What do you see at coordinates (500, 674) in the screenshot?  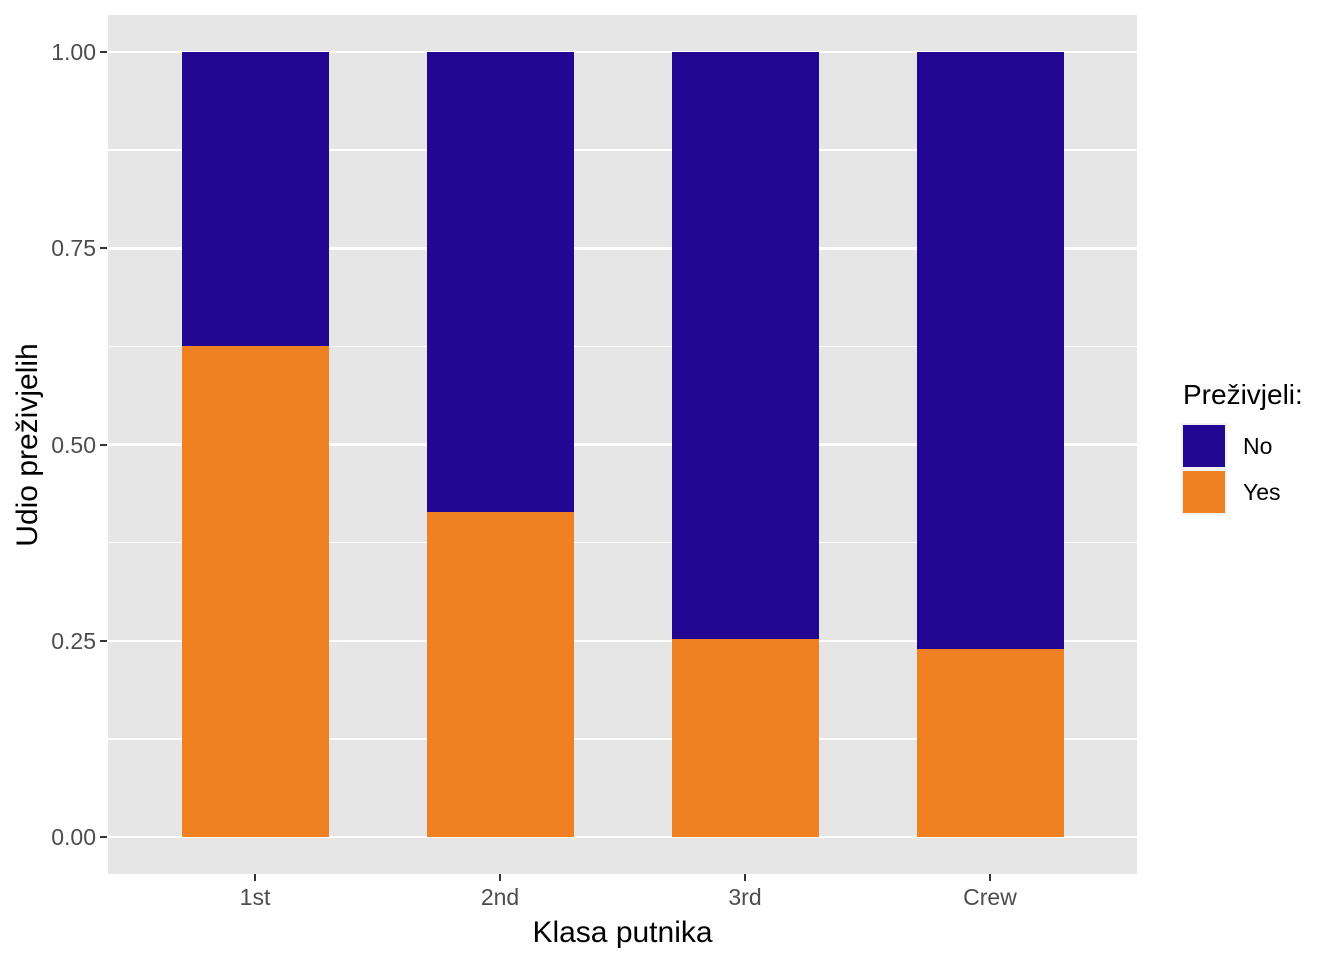 I see `bar-segment-yes-2nd` at bounding box center [500, 674].